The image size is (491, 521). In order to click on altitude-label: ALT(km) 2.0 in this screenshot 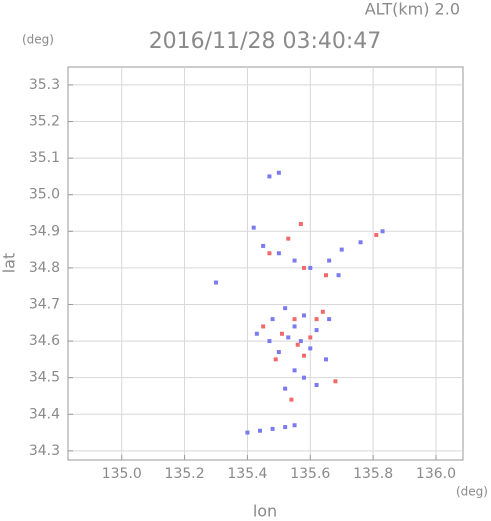, I will do `click(412, 9)`.